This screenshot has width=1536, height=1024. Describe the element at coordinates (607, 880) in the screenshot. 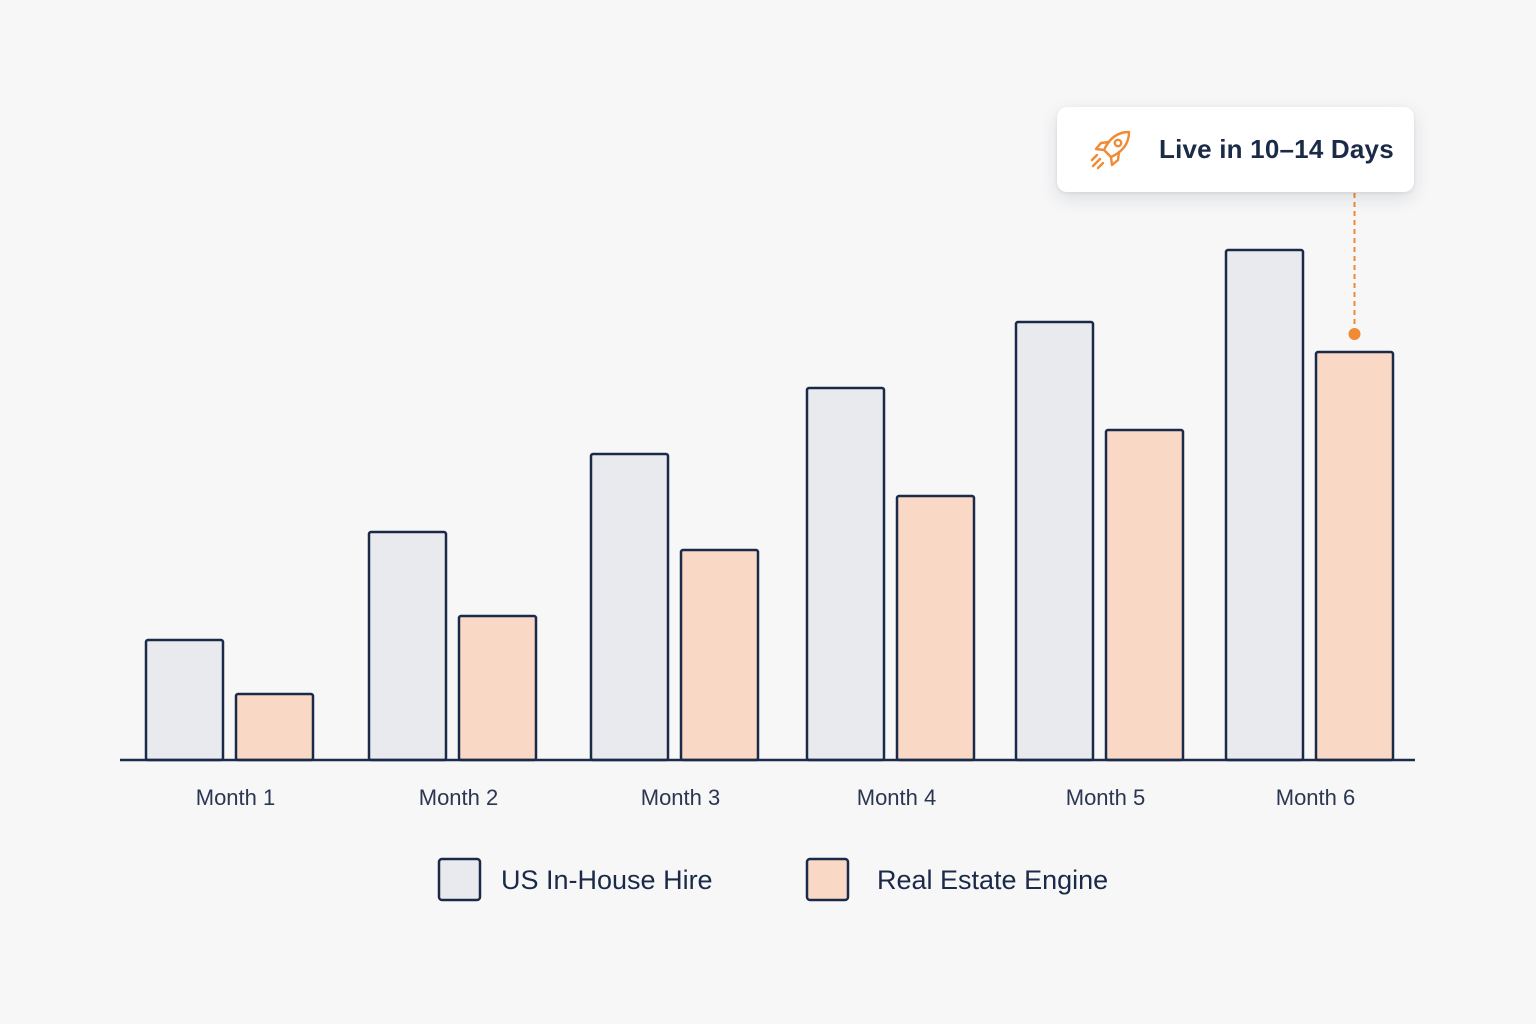

I see `legend-label-us-in-house-hire: US In-House Hire` at that location.